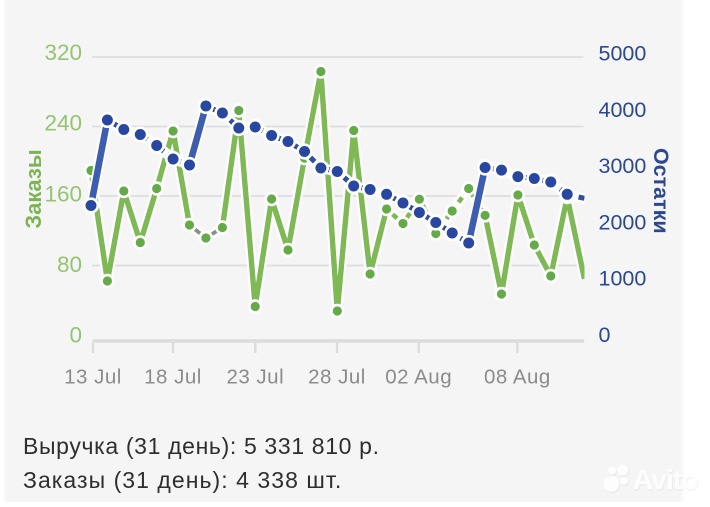 The image size is (710, 507). I want to click on svg-text: 13 Jul, so click(93, 377).